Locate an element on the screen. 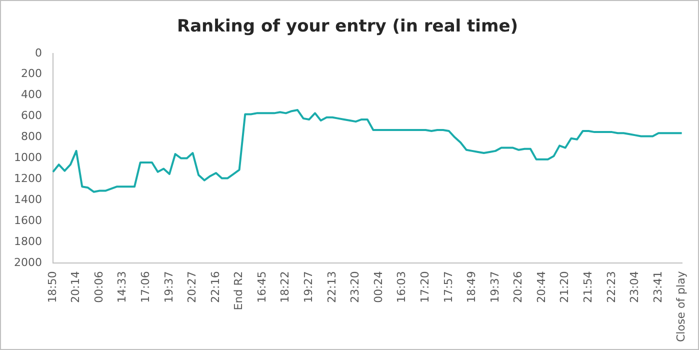  y-tick-label: 1400 is located at coordinates (28, 199).